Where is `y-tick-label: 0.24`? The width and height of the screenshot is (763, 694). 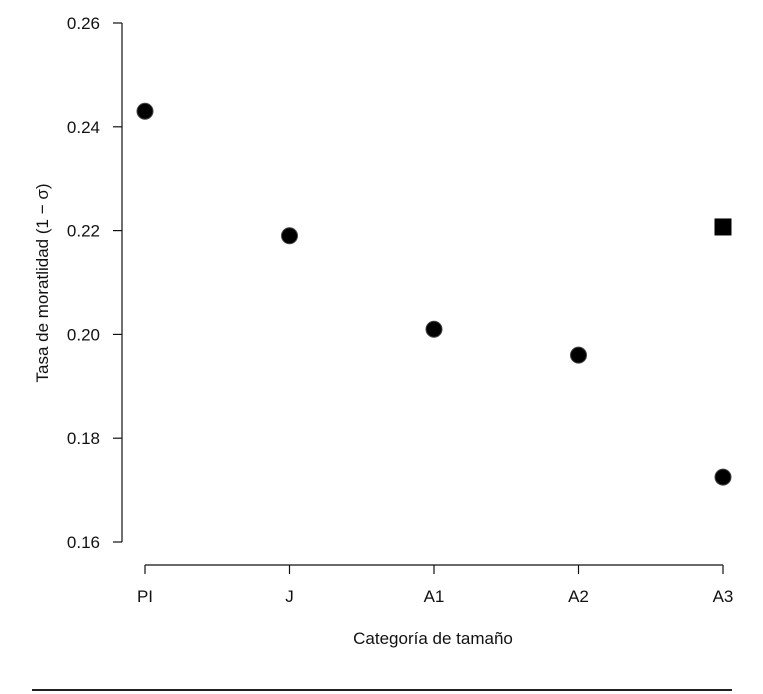 y-tick-label: 0.24 is located at coordinates (83, 127).